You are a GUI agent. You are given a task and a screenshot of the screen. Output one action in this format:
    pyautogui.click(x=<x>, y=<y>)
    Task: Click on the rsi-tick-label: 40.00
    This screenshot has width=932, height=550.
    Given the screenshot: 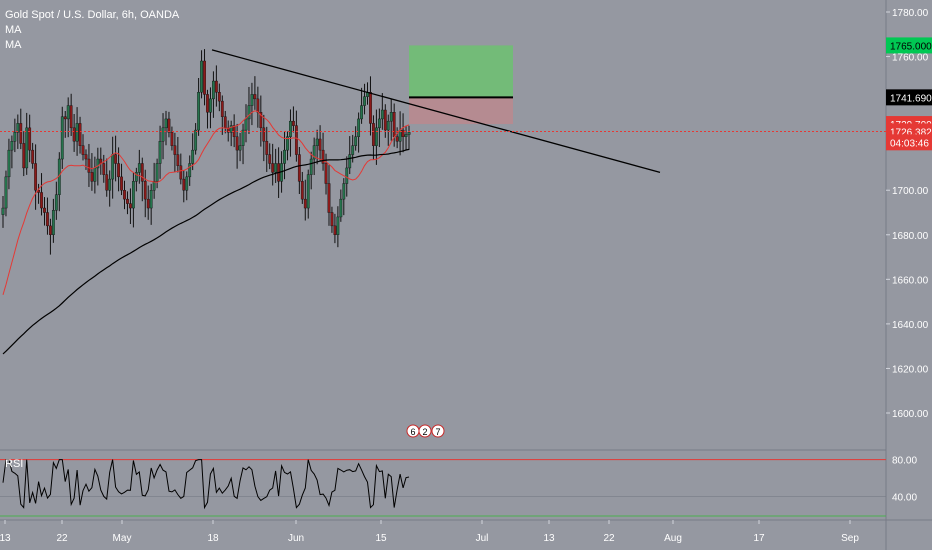 What is the action you would take?
    pyautogui.click(x=904, y=498)
    